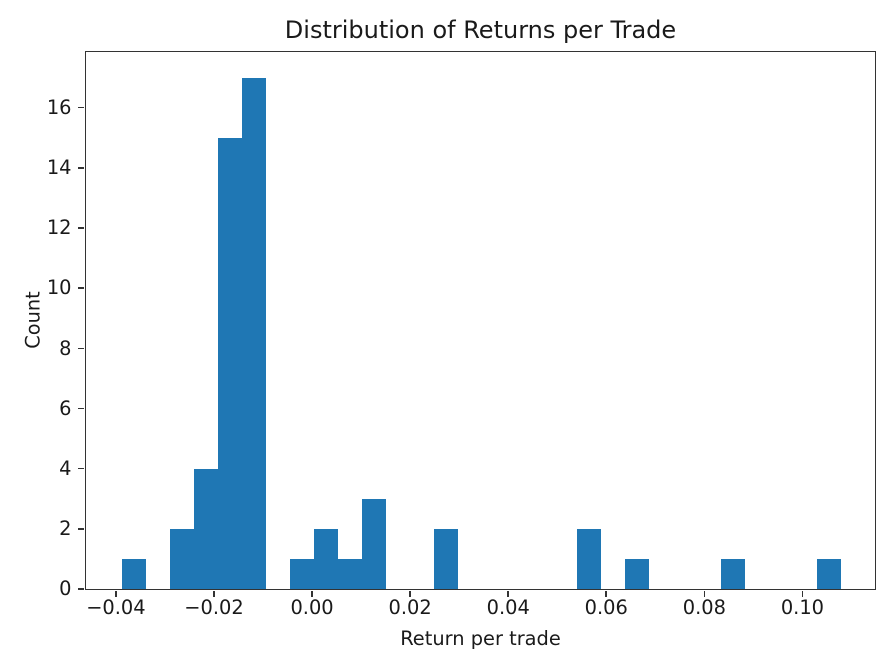 Image resolution: width=896 pixels, height=672 pixels. Describe the element at coordinates (59, 168) in the screenshot. I see `y-tick-label: 14` at that location.